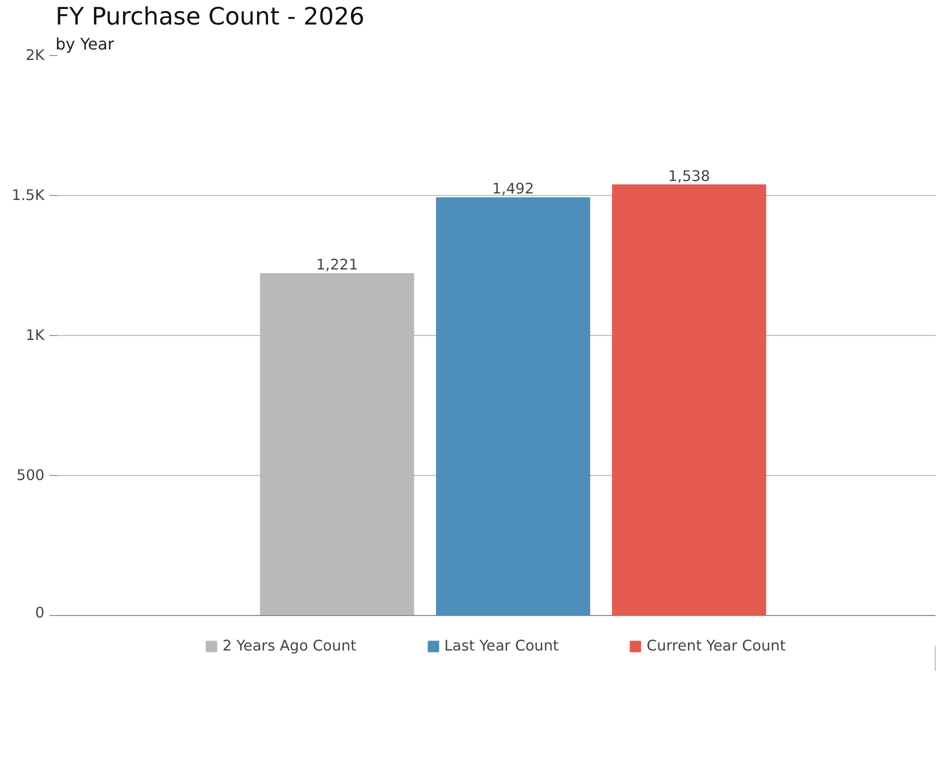 The height and width of the screenshot is (781, 951). Describe the element at coordinates (337, 265) in the screenshot. I see `data-label: 1,221` at that location.